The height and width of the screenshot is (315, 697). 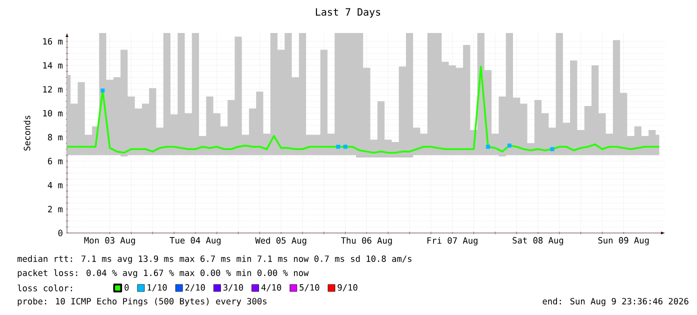 I want to click on x-tick-label: Fri 07 Aug, so click(x=452, y=241).